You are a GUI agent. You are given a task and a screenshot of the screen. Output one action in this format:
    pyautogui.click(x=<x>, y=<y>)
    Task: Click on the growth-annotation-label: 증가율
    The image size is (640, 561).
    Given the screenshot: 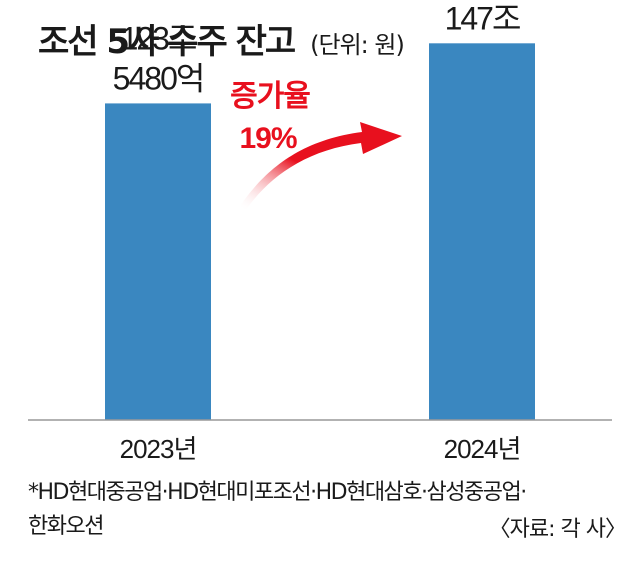 What is the action you would take?
    pyautogui.click(x=270, y=96)
    